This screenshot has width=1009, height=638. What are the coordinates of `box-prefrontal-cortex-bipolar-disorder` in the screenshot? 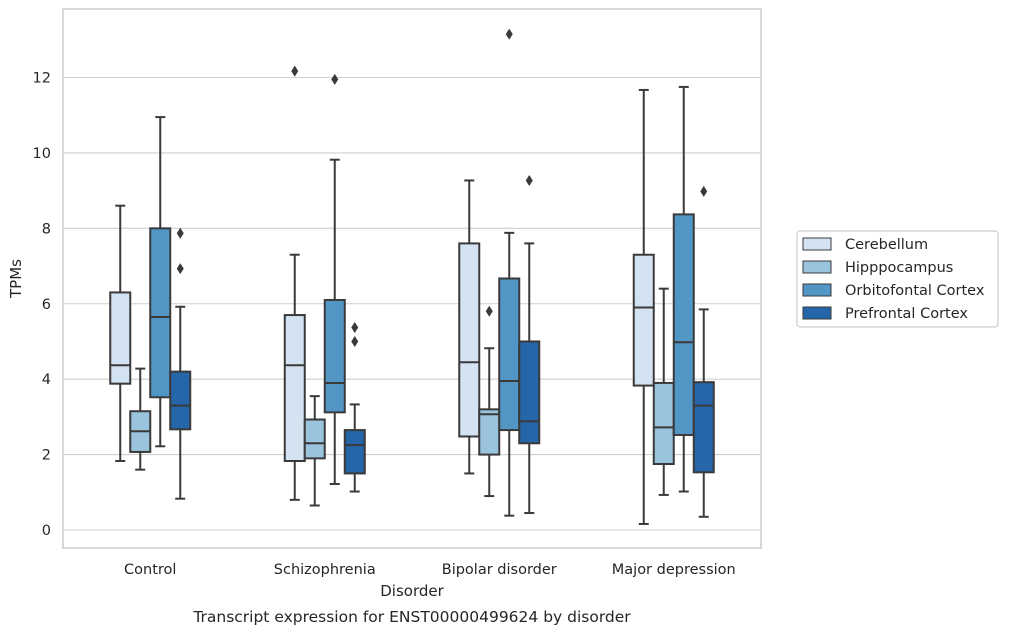 It's located at (529, 344).